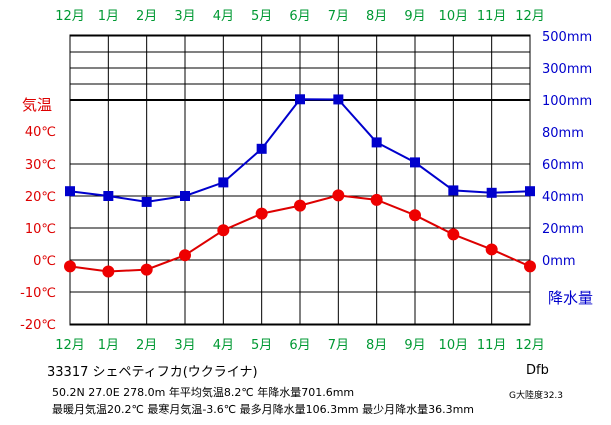  Describe the element at coordinates (537, 370) in the screenshot. I see `koppen-class: Dfb` at that location.